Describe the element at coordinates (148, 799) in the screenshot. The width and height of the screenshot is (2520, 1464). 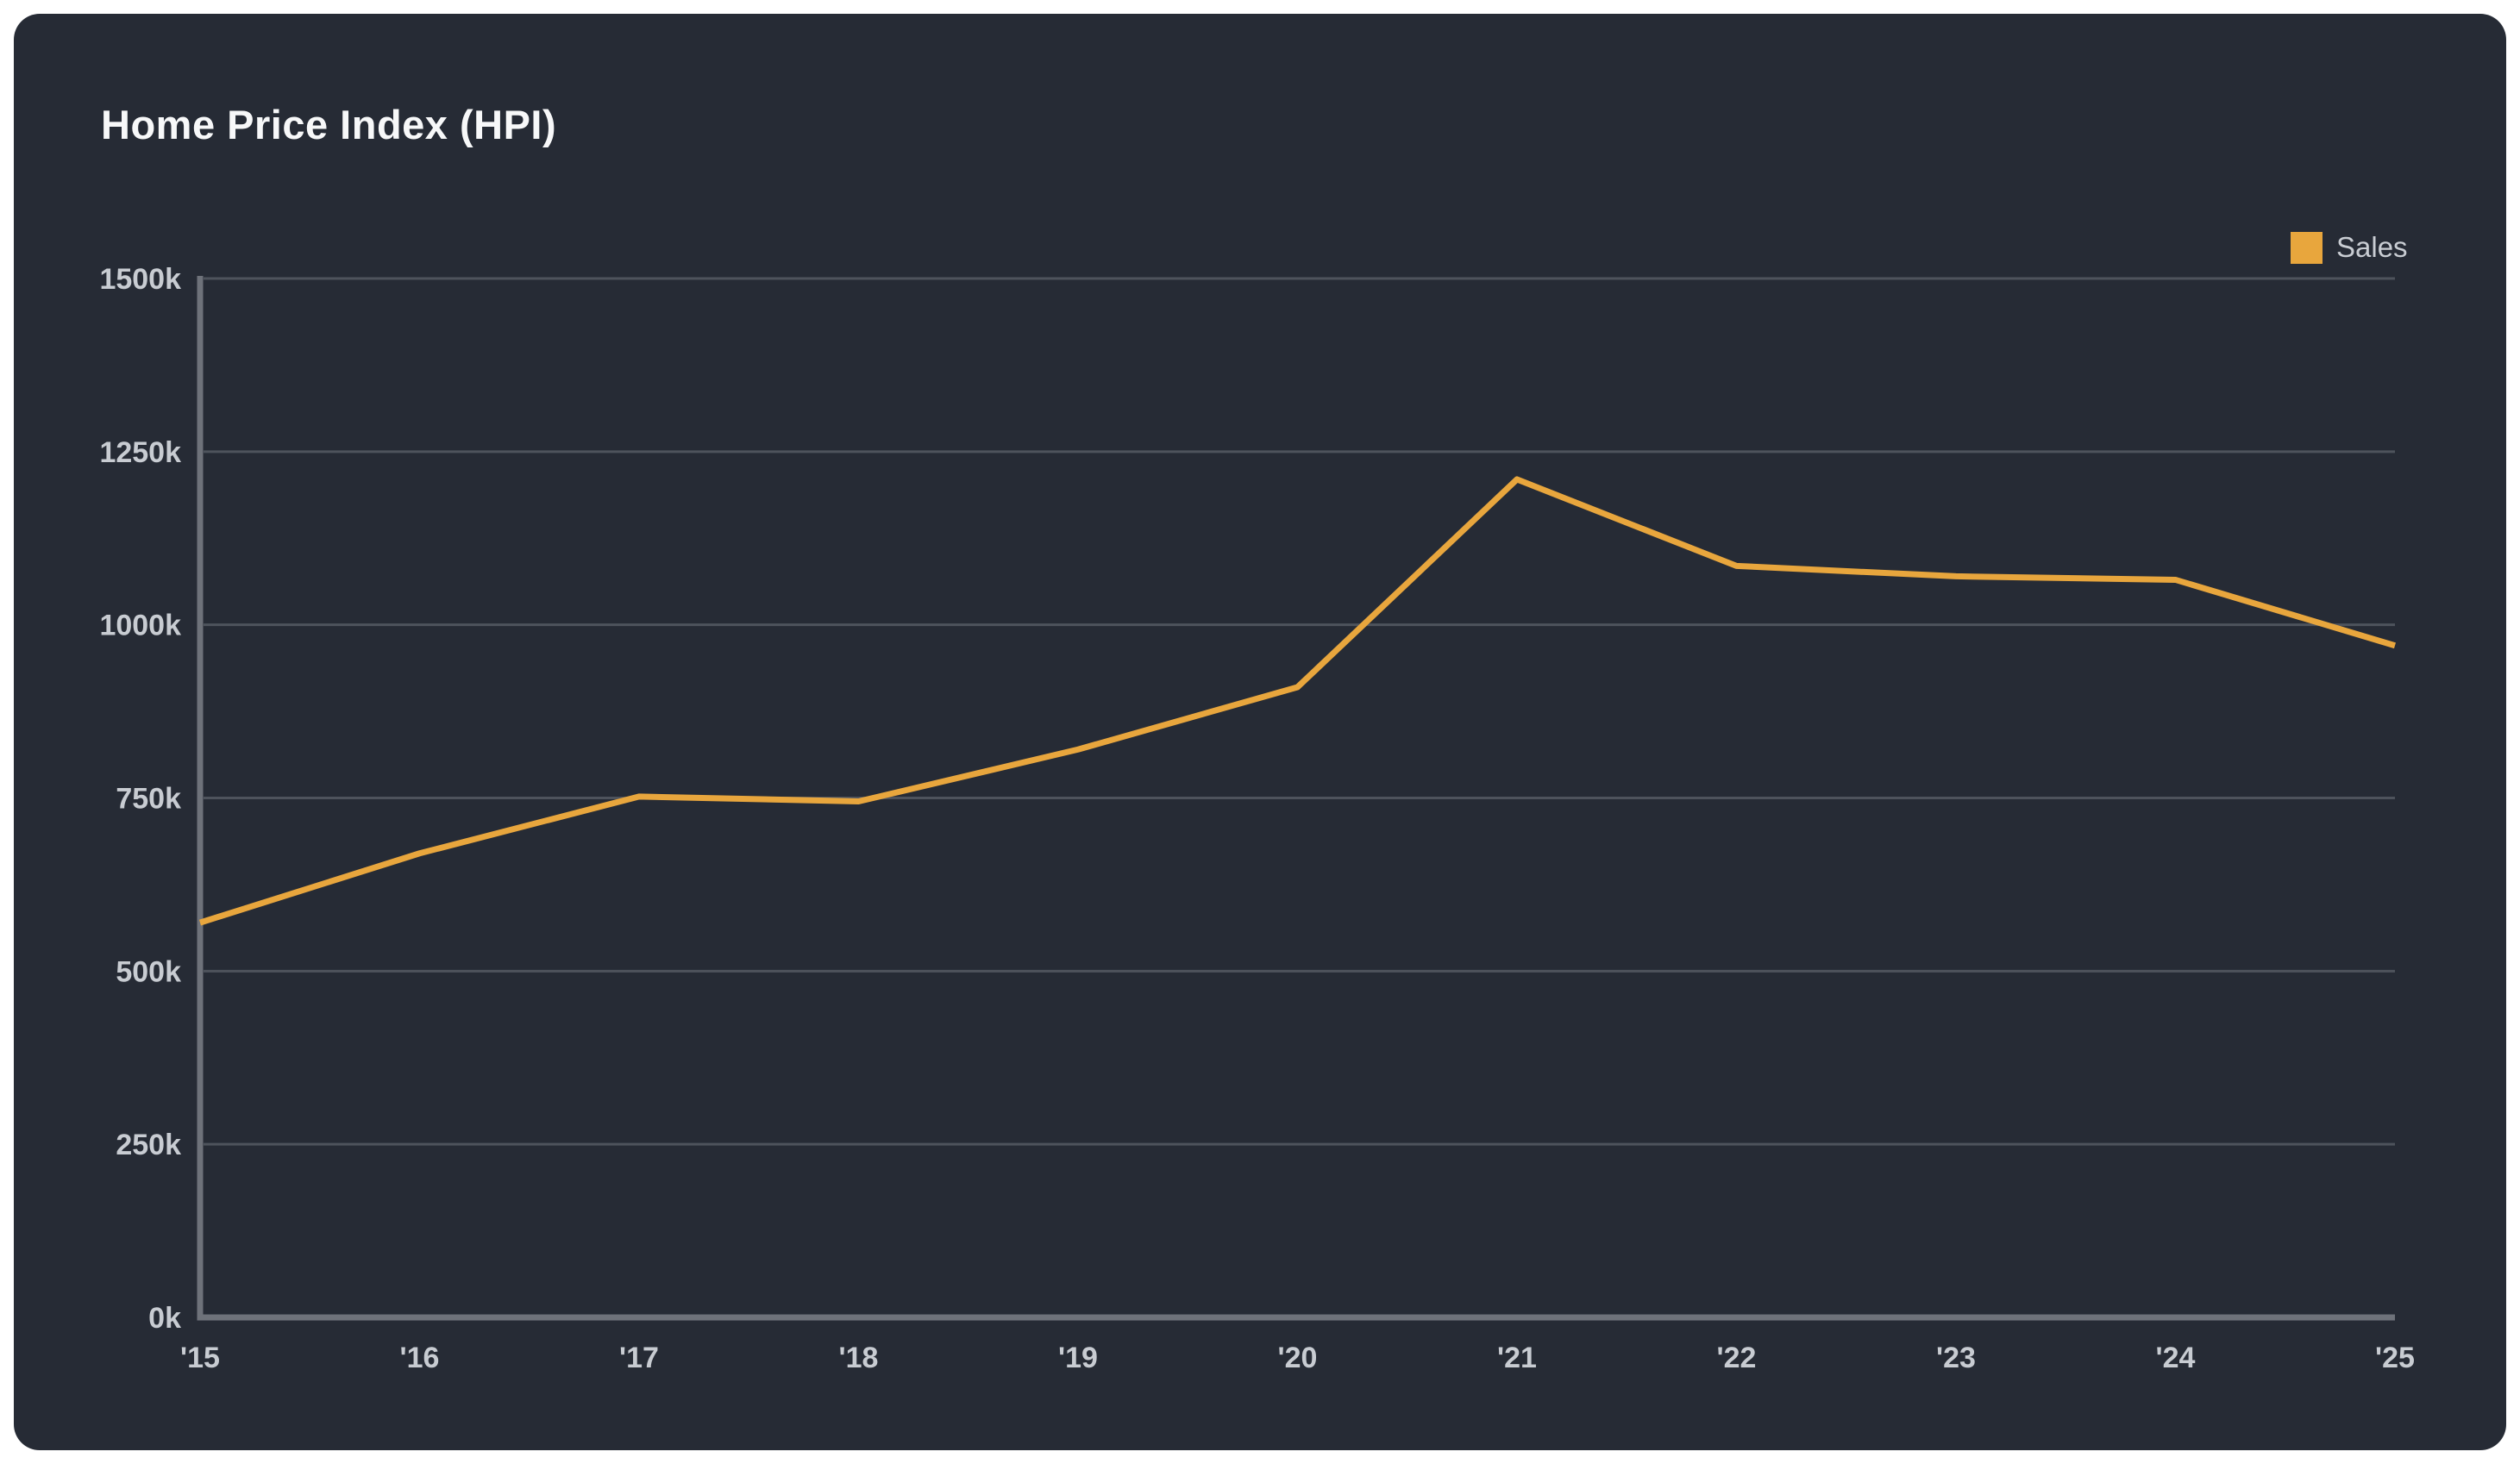
I see `y-tick-label: 750k` at that location.